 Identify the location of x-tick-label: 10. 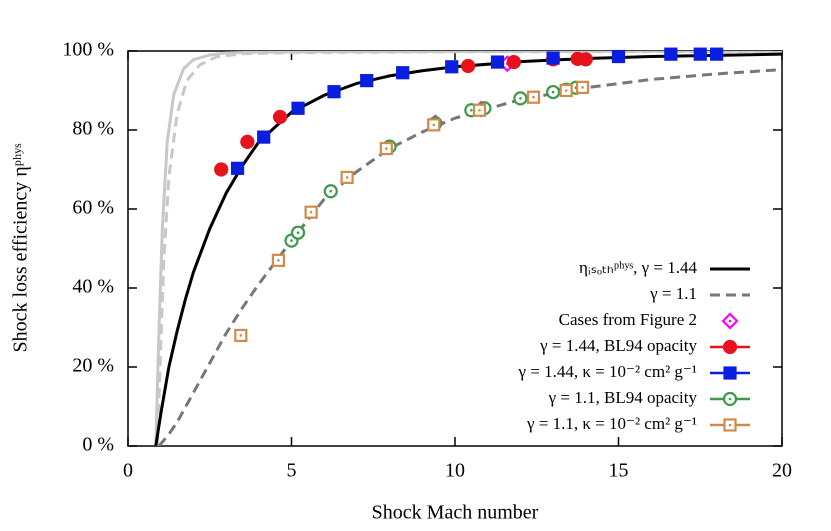
(455, 471).